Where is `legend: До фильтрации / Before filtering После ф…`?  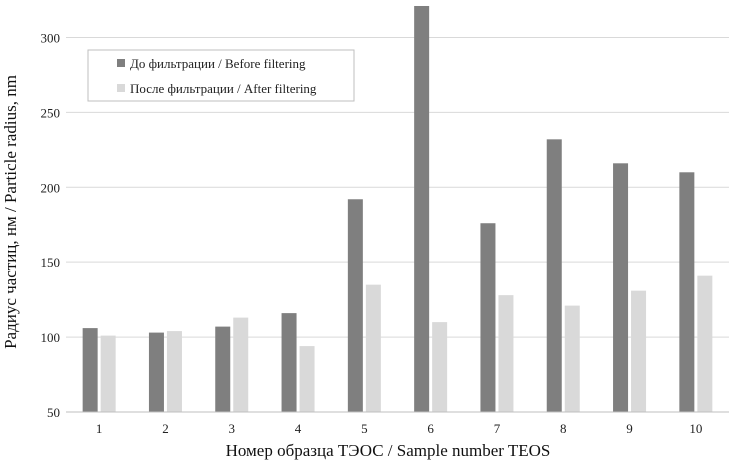 legend: До фильтрации / Before filtering После ф… is located at coordinates (221, 75).